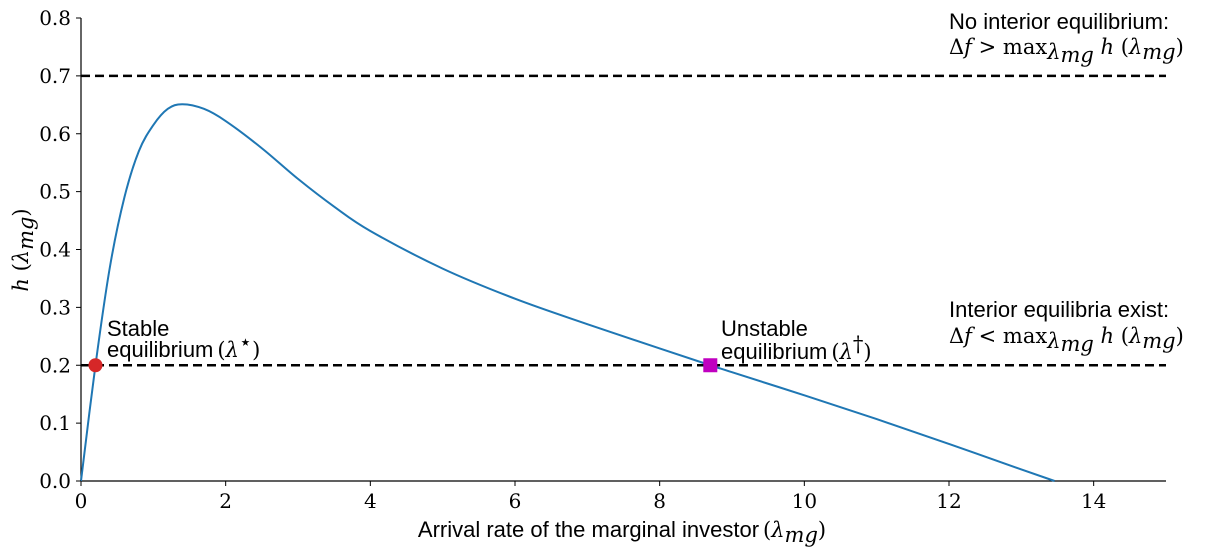 This screenshot has width=1208, height=554. I want to click on x-tick-label: 12, so click(948, 501).